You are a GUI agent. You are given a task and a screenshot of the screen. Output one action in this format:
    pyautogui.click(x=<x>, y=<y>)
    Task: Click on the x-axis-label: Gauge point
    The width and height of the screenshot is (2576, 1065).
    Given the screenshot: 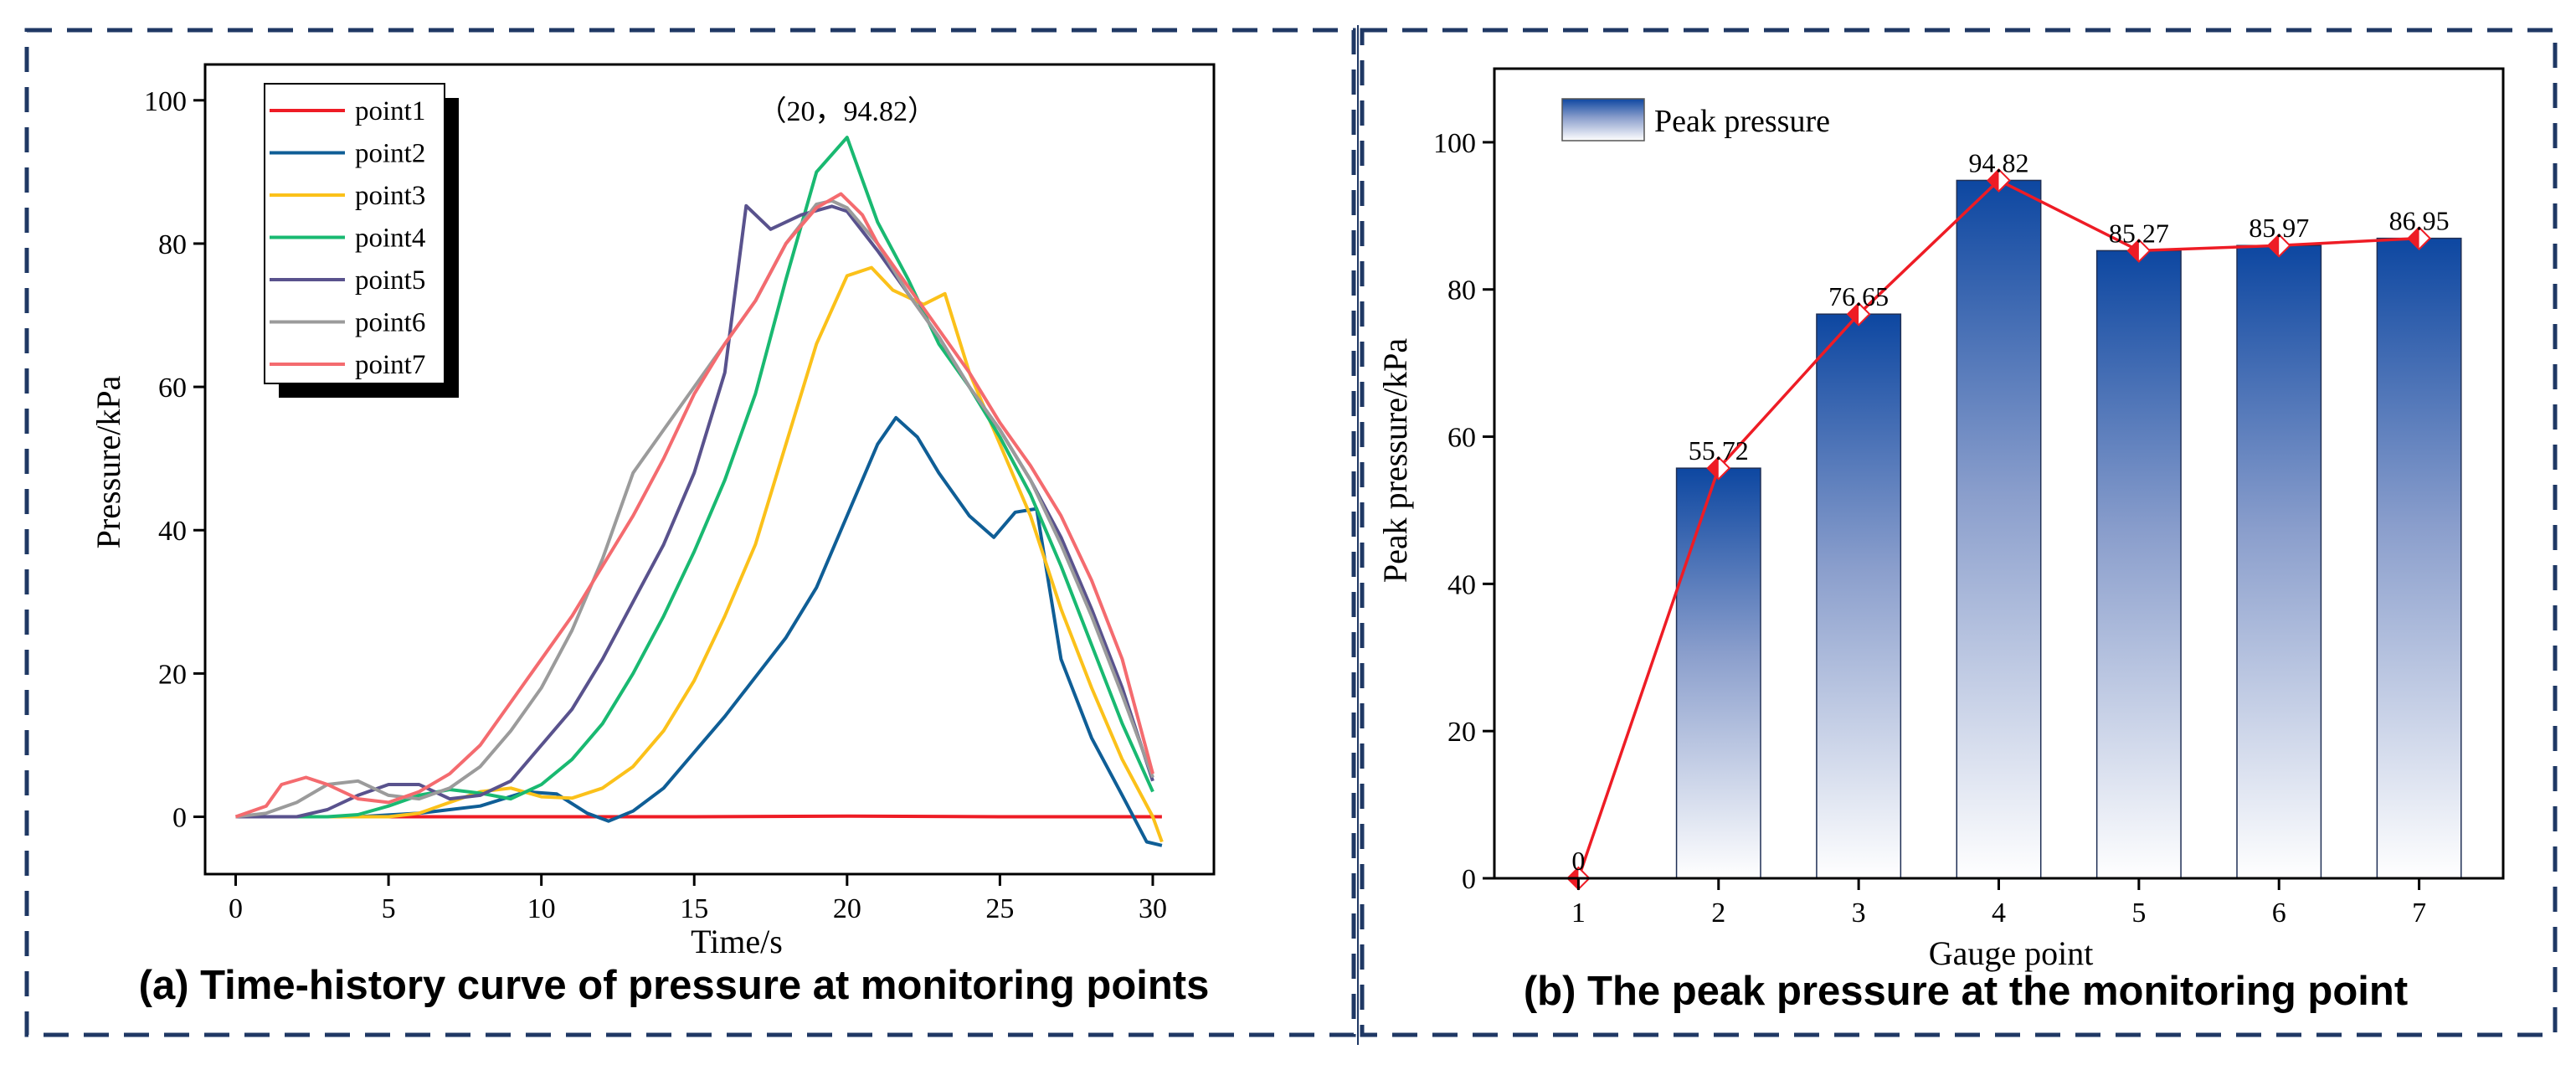 What is the action you would take?
    pyautogui.click(x=2012, y=953)
    